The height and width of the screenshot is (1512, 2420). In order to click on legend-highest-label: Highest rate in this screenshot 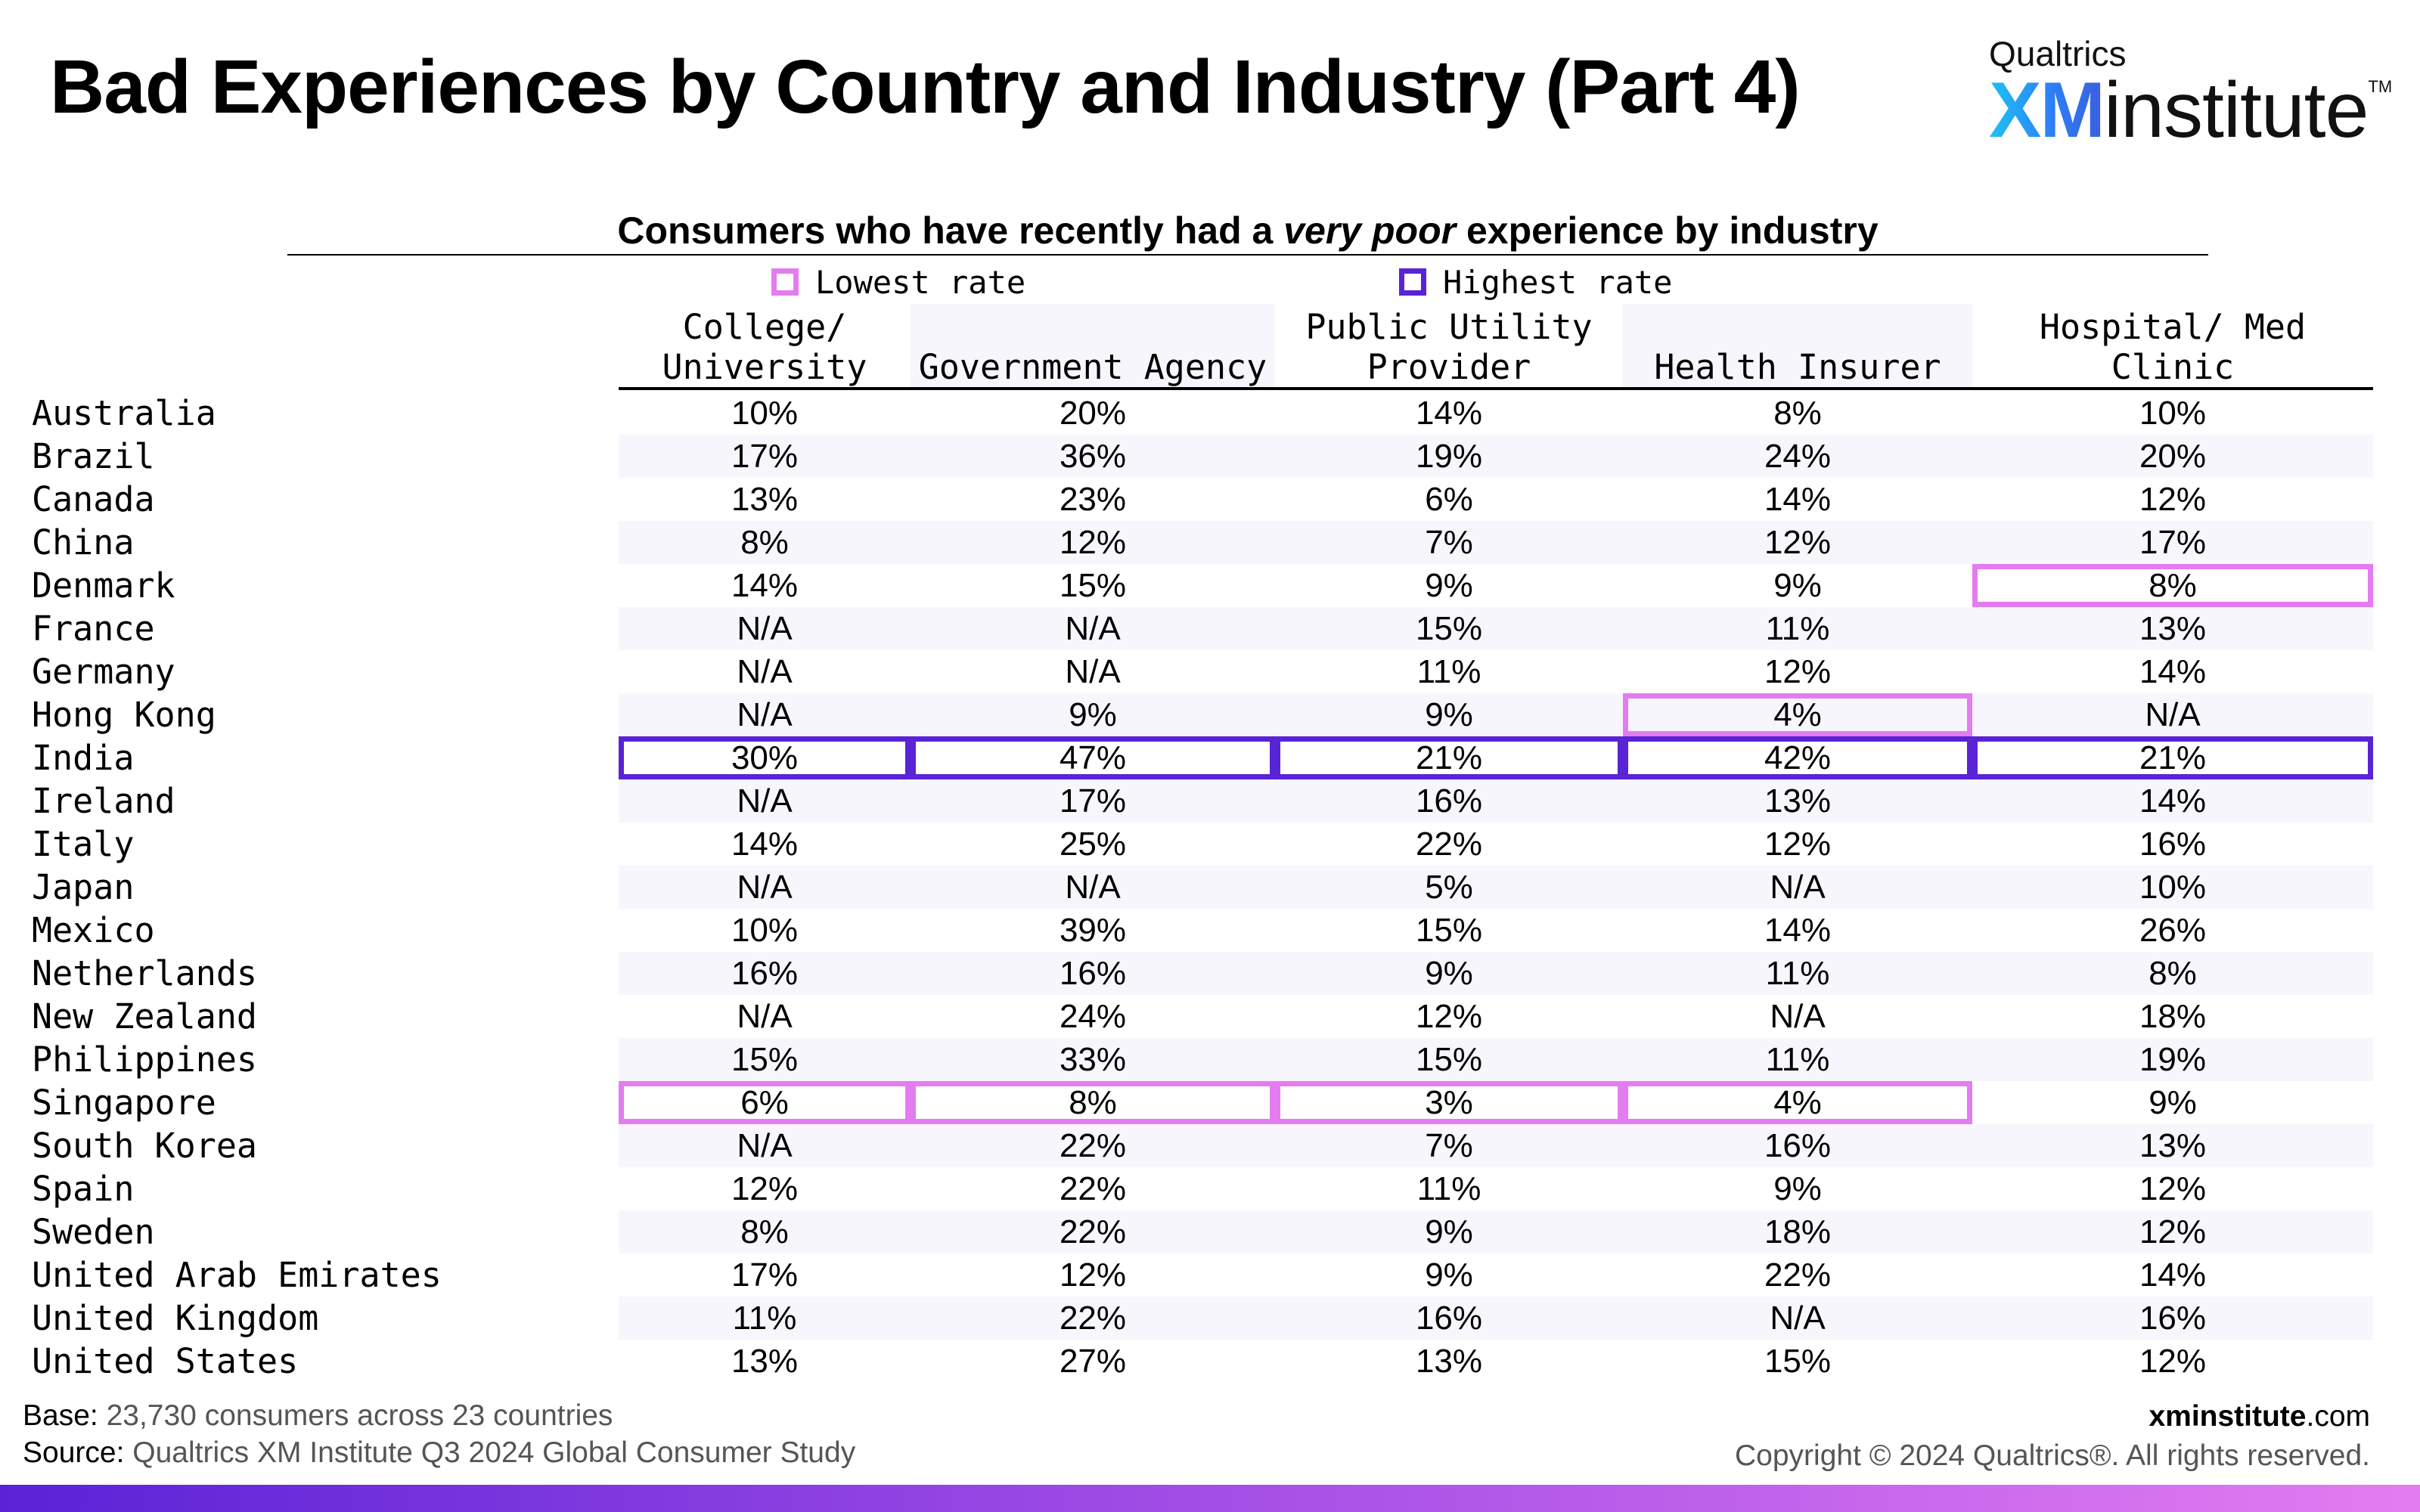, I will do `click(1558, 282)`.